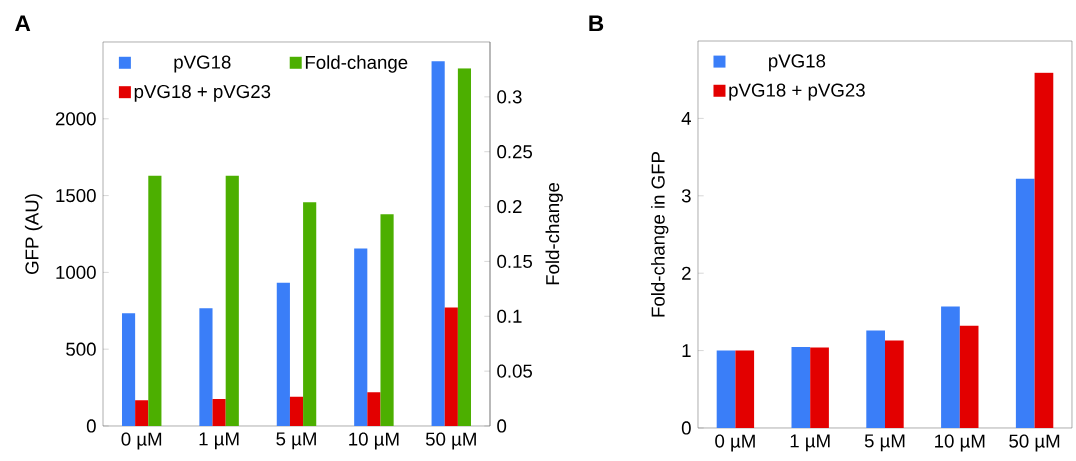  I want to click on y2-tick-label: 0, so click(502, 426).